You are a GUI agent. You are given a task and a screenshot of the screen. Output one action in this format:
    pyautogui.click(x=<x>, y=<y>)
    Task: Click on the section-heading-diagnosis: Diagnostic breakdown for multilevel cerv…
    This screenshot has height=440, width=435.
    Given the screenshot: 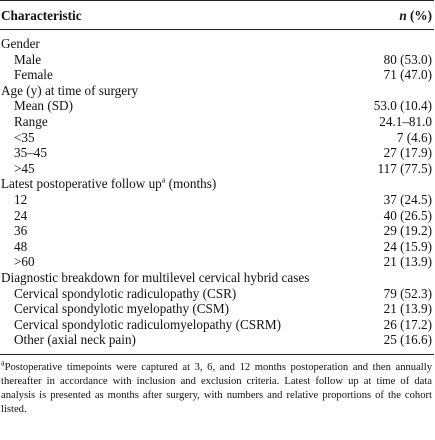 What is the action you would take?
    pyautogui.click(x=217, y=278)
    